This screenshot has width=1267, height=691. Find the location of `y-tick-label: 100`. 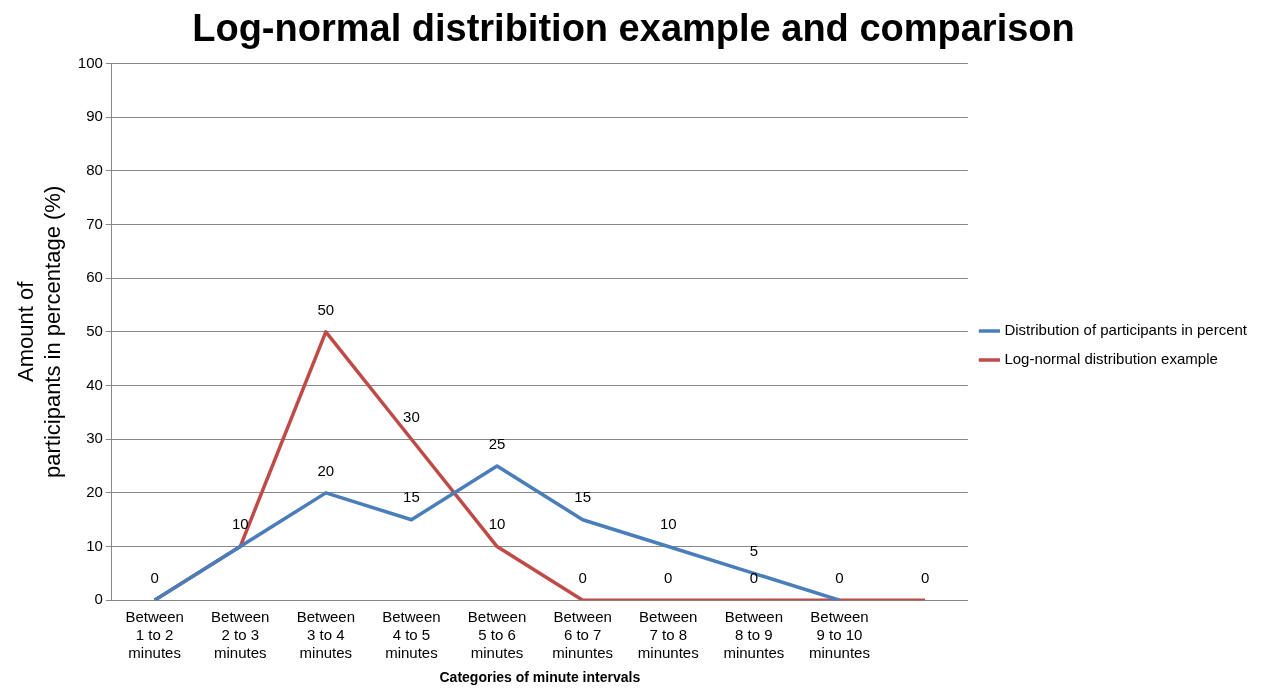

y-tick-label: 100 is located at coordinates (90, 62).